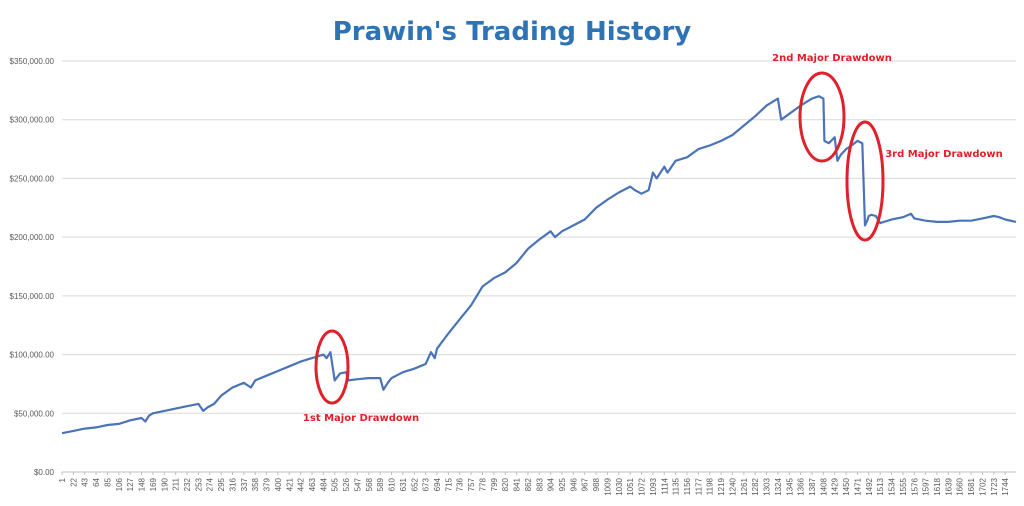  I want to click on x-tick-label: 1282, so click(755, 486).